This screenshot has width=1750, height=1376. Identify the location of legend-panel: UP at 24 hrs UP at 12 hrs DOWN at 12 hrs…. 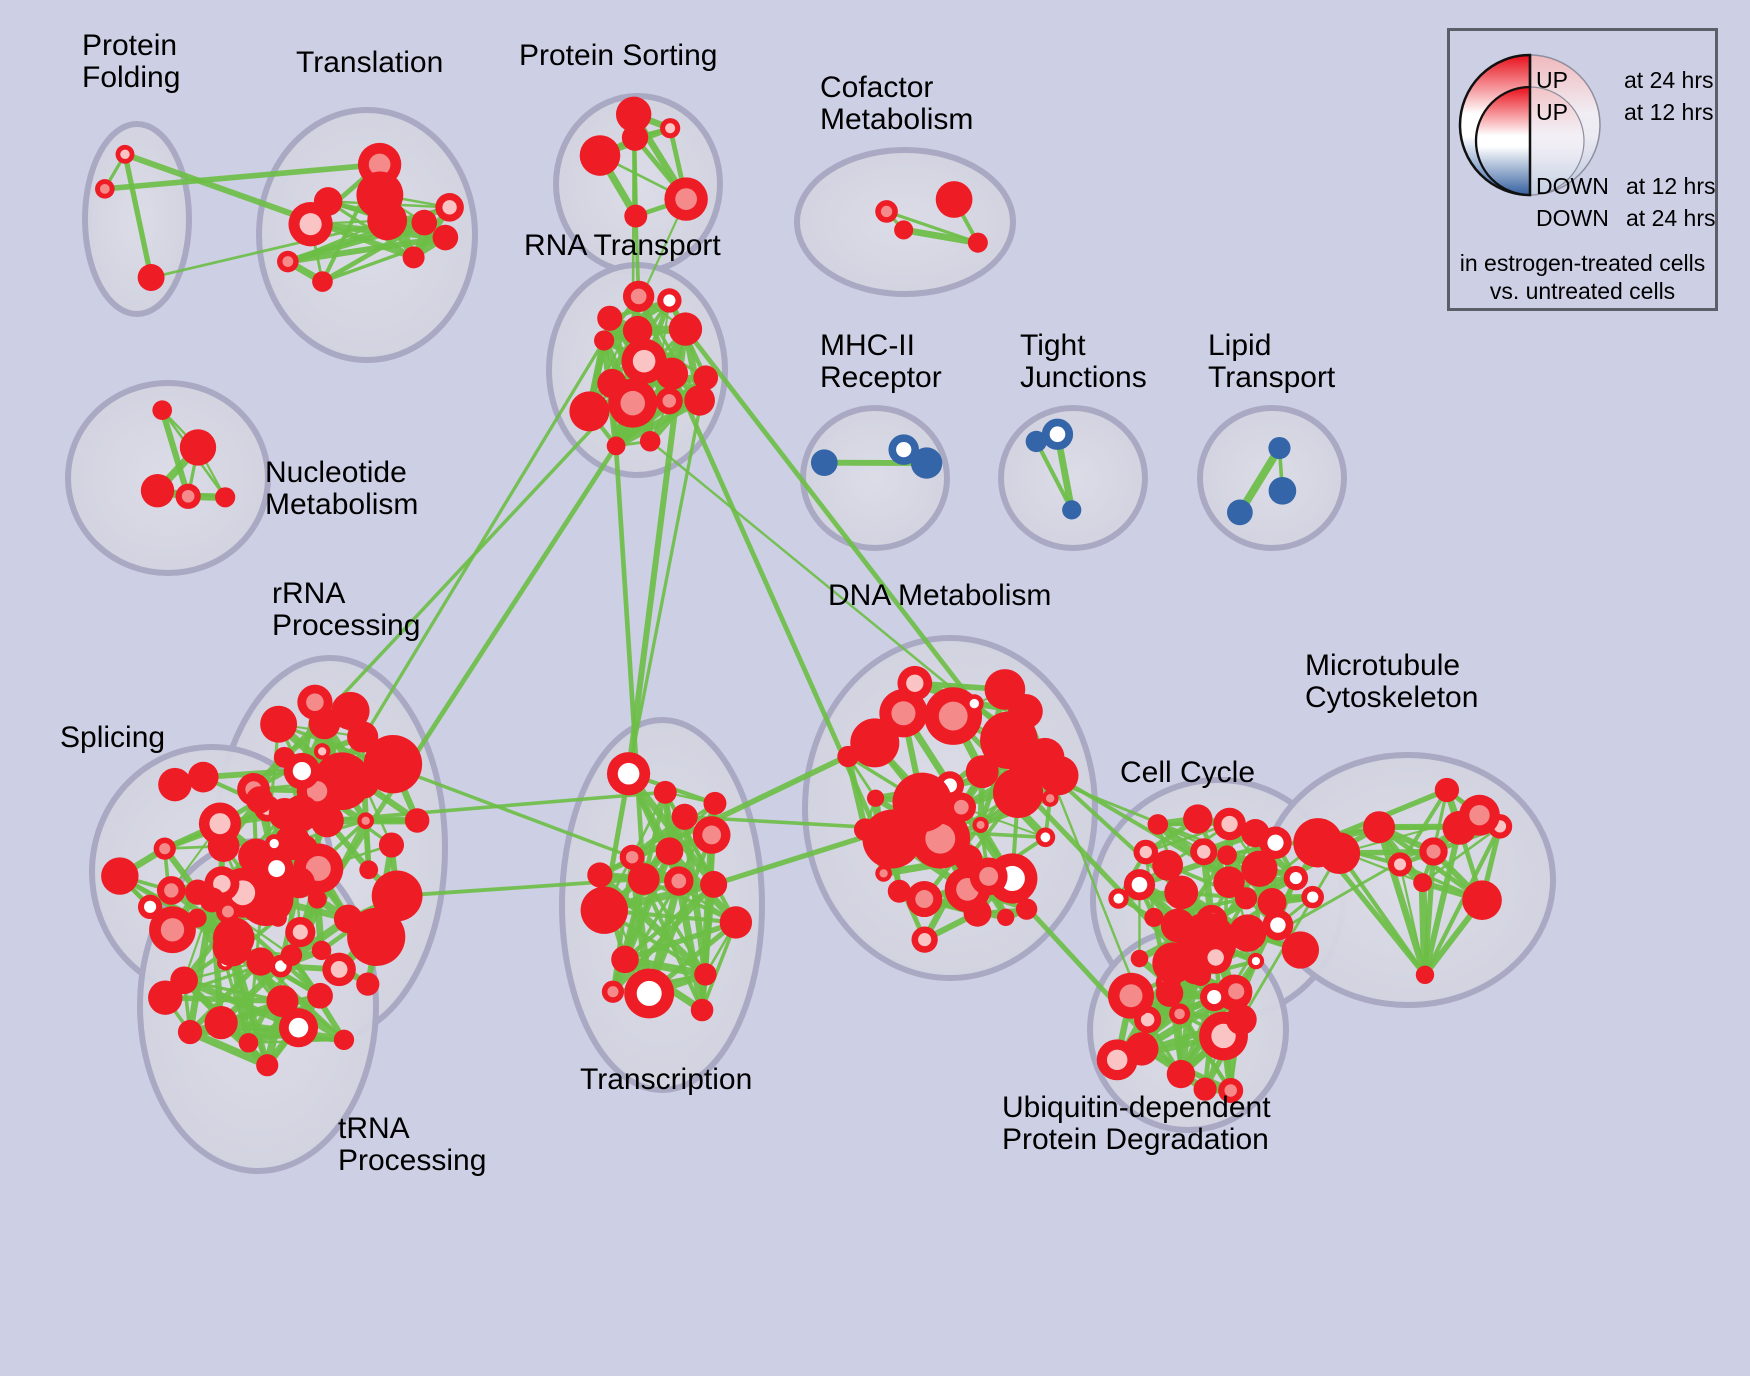
(1582, 169).